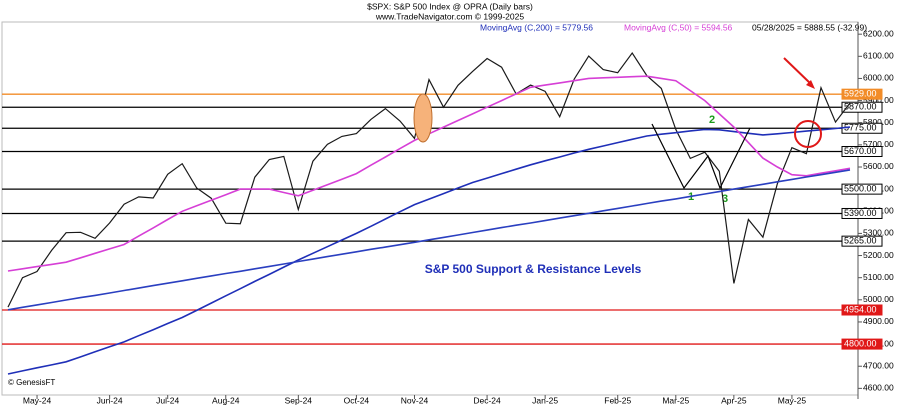 This screenshot has height=406, width=900. I want to click on x-tick-label: Sep-24, so click(299, 400).